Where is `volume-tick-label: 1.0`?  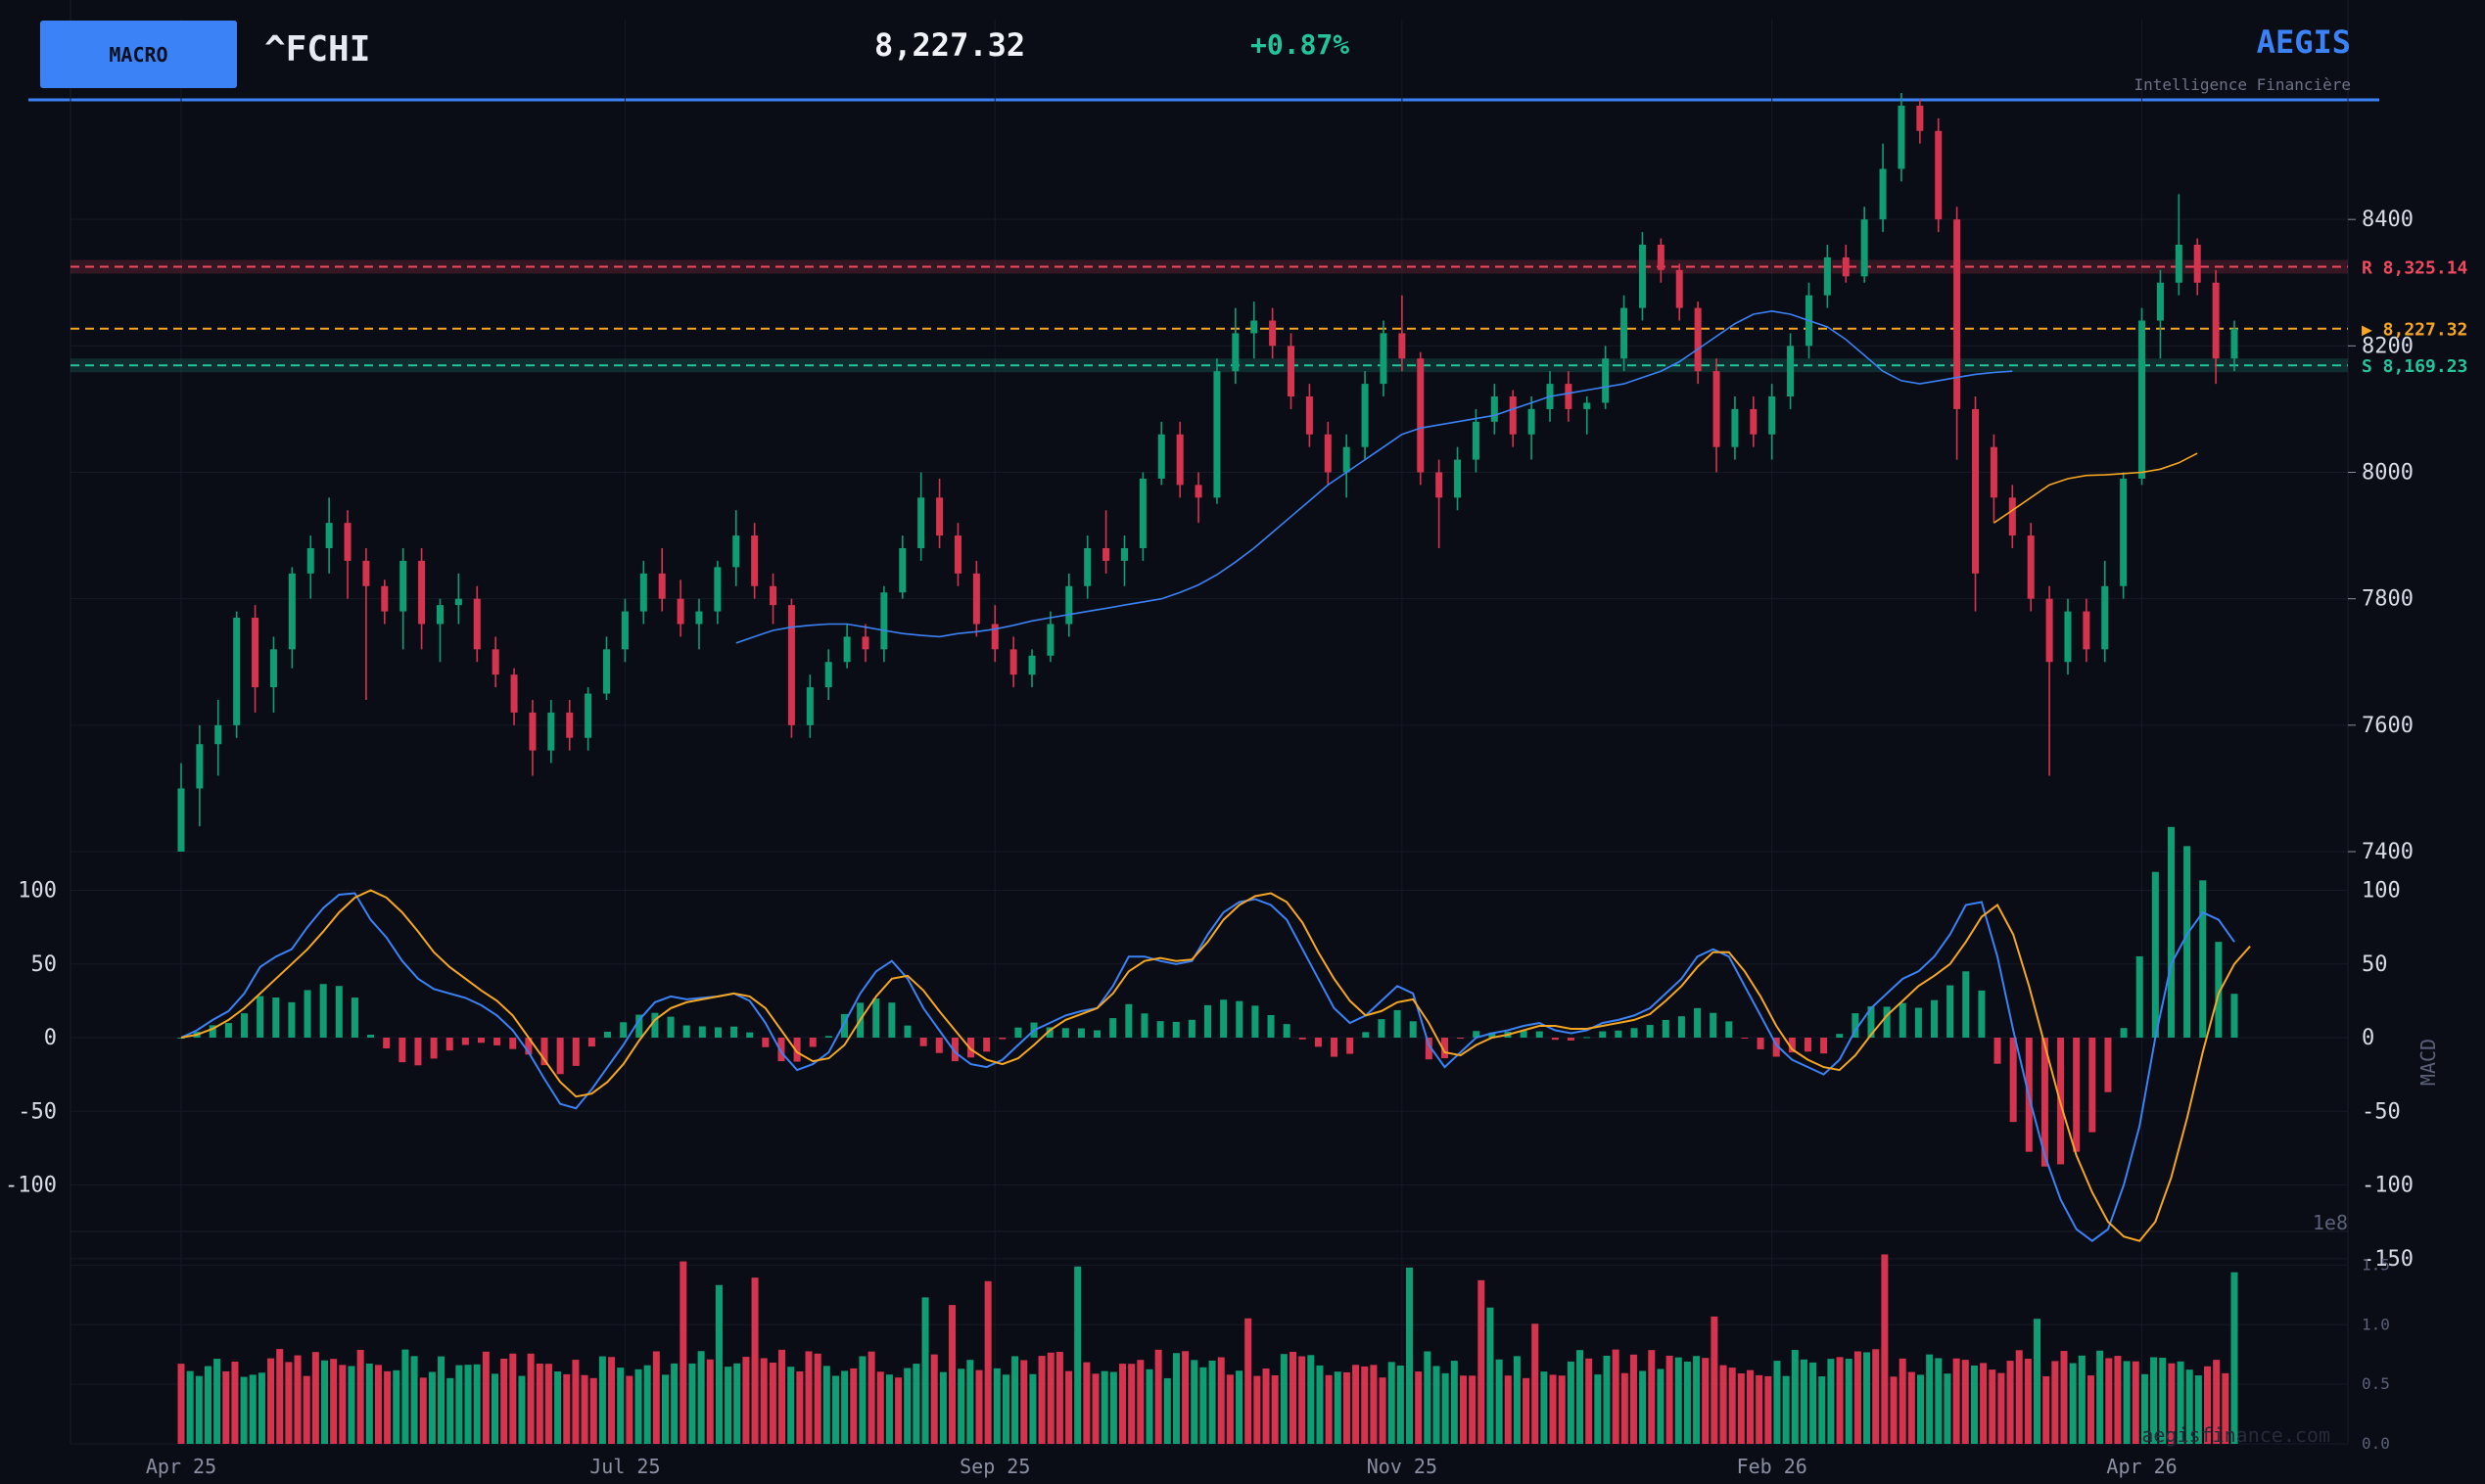 volume-tick-label: 1.0 is located at coordinates (2376, 1324).